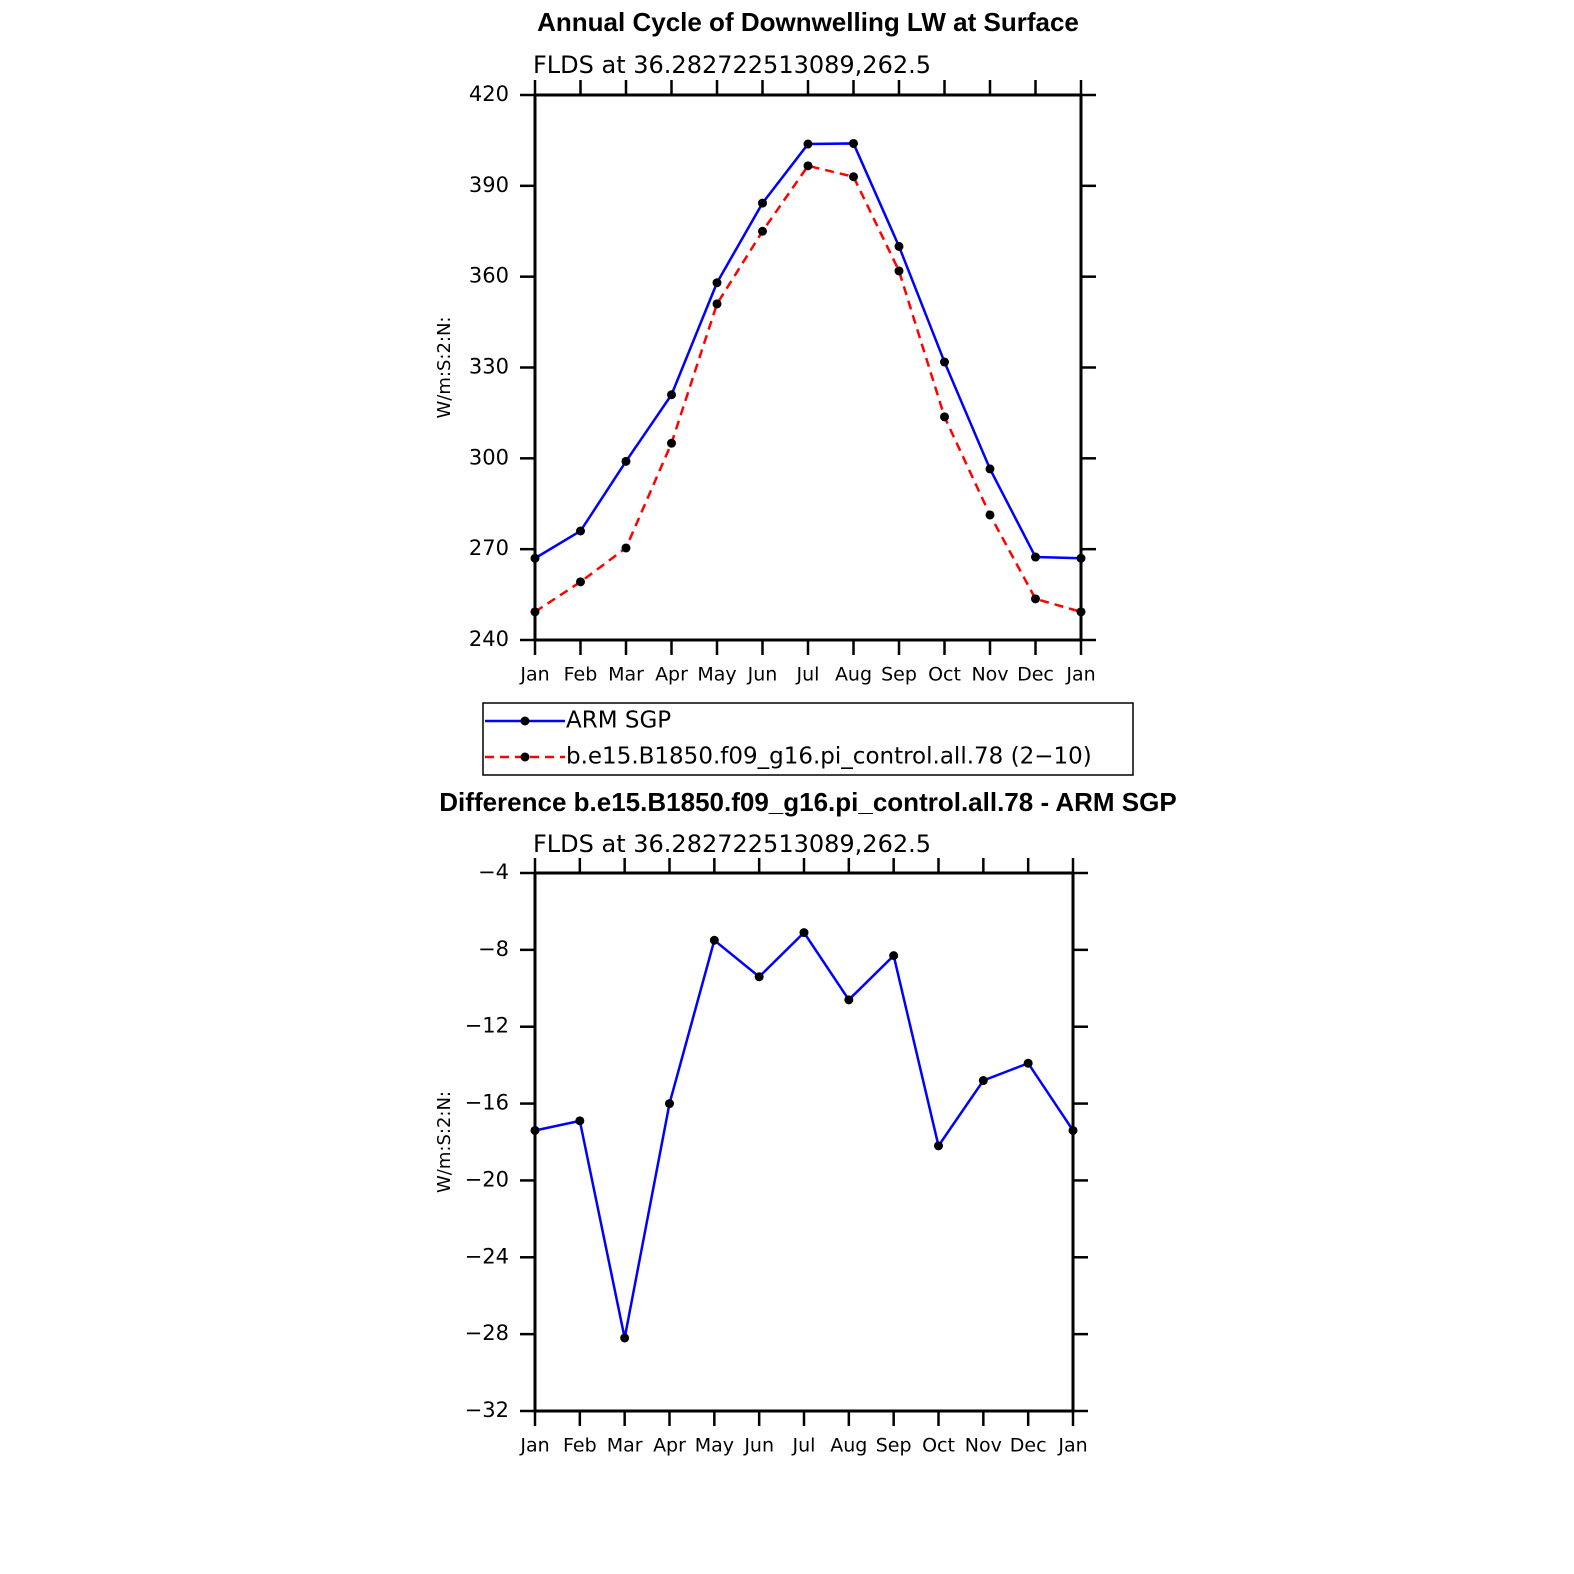  Describe the element at coordinates (489, 185) in the screenshot. I see `y-tick-label: 390` at that location.